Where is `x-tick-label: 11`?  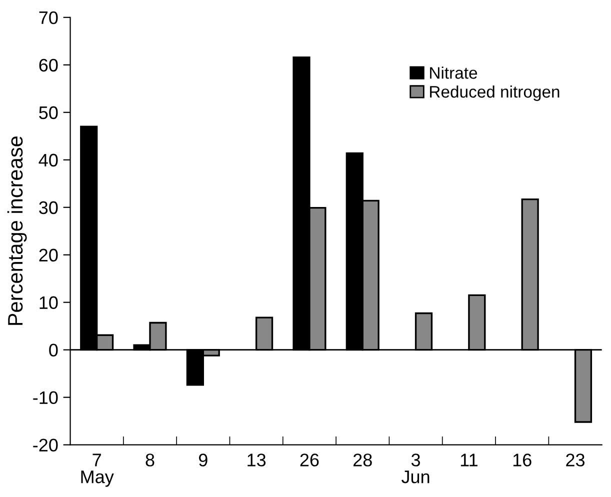 x-tick-label: 11 is located at coordinates (469, 460).